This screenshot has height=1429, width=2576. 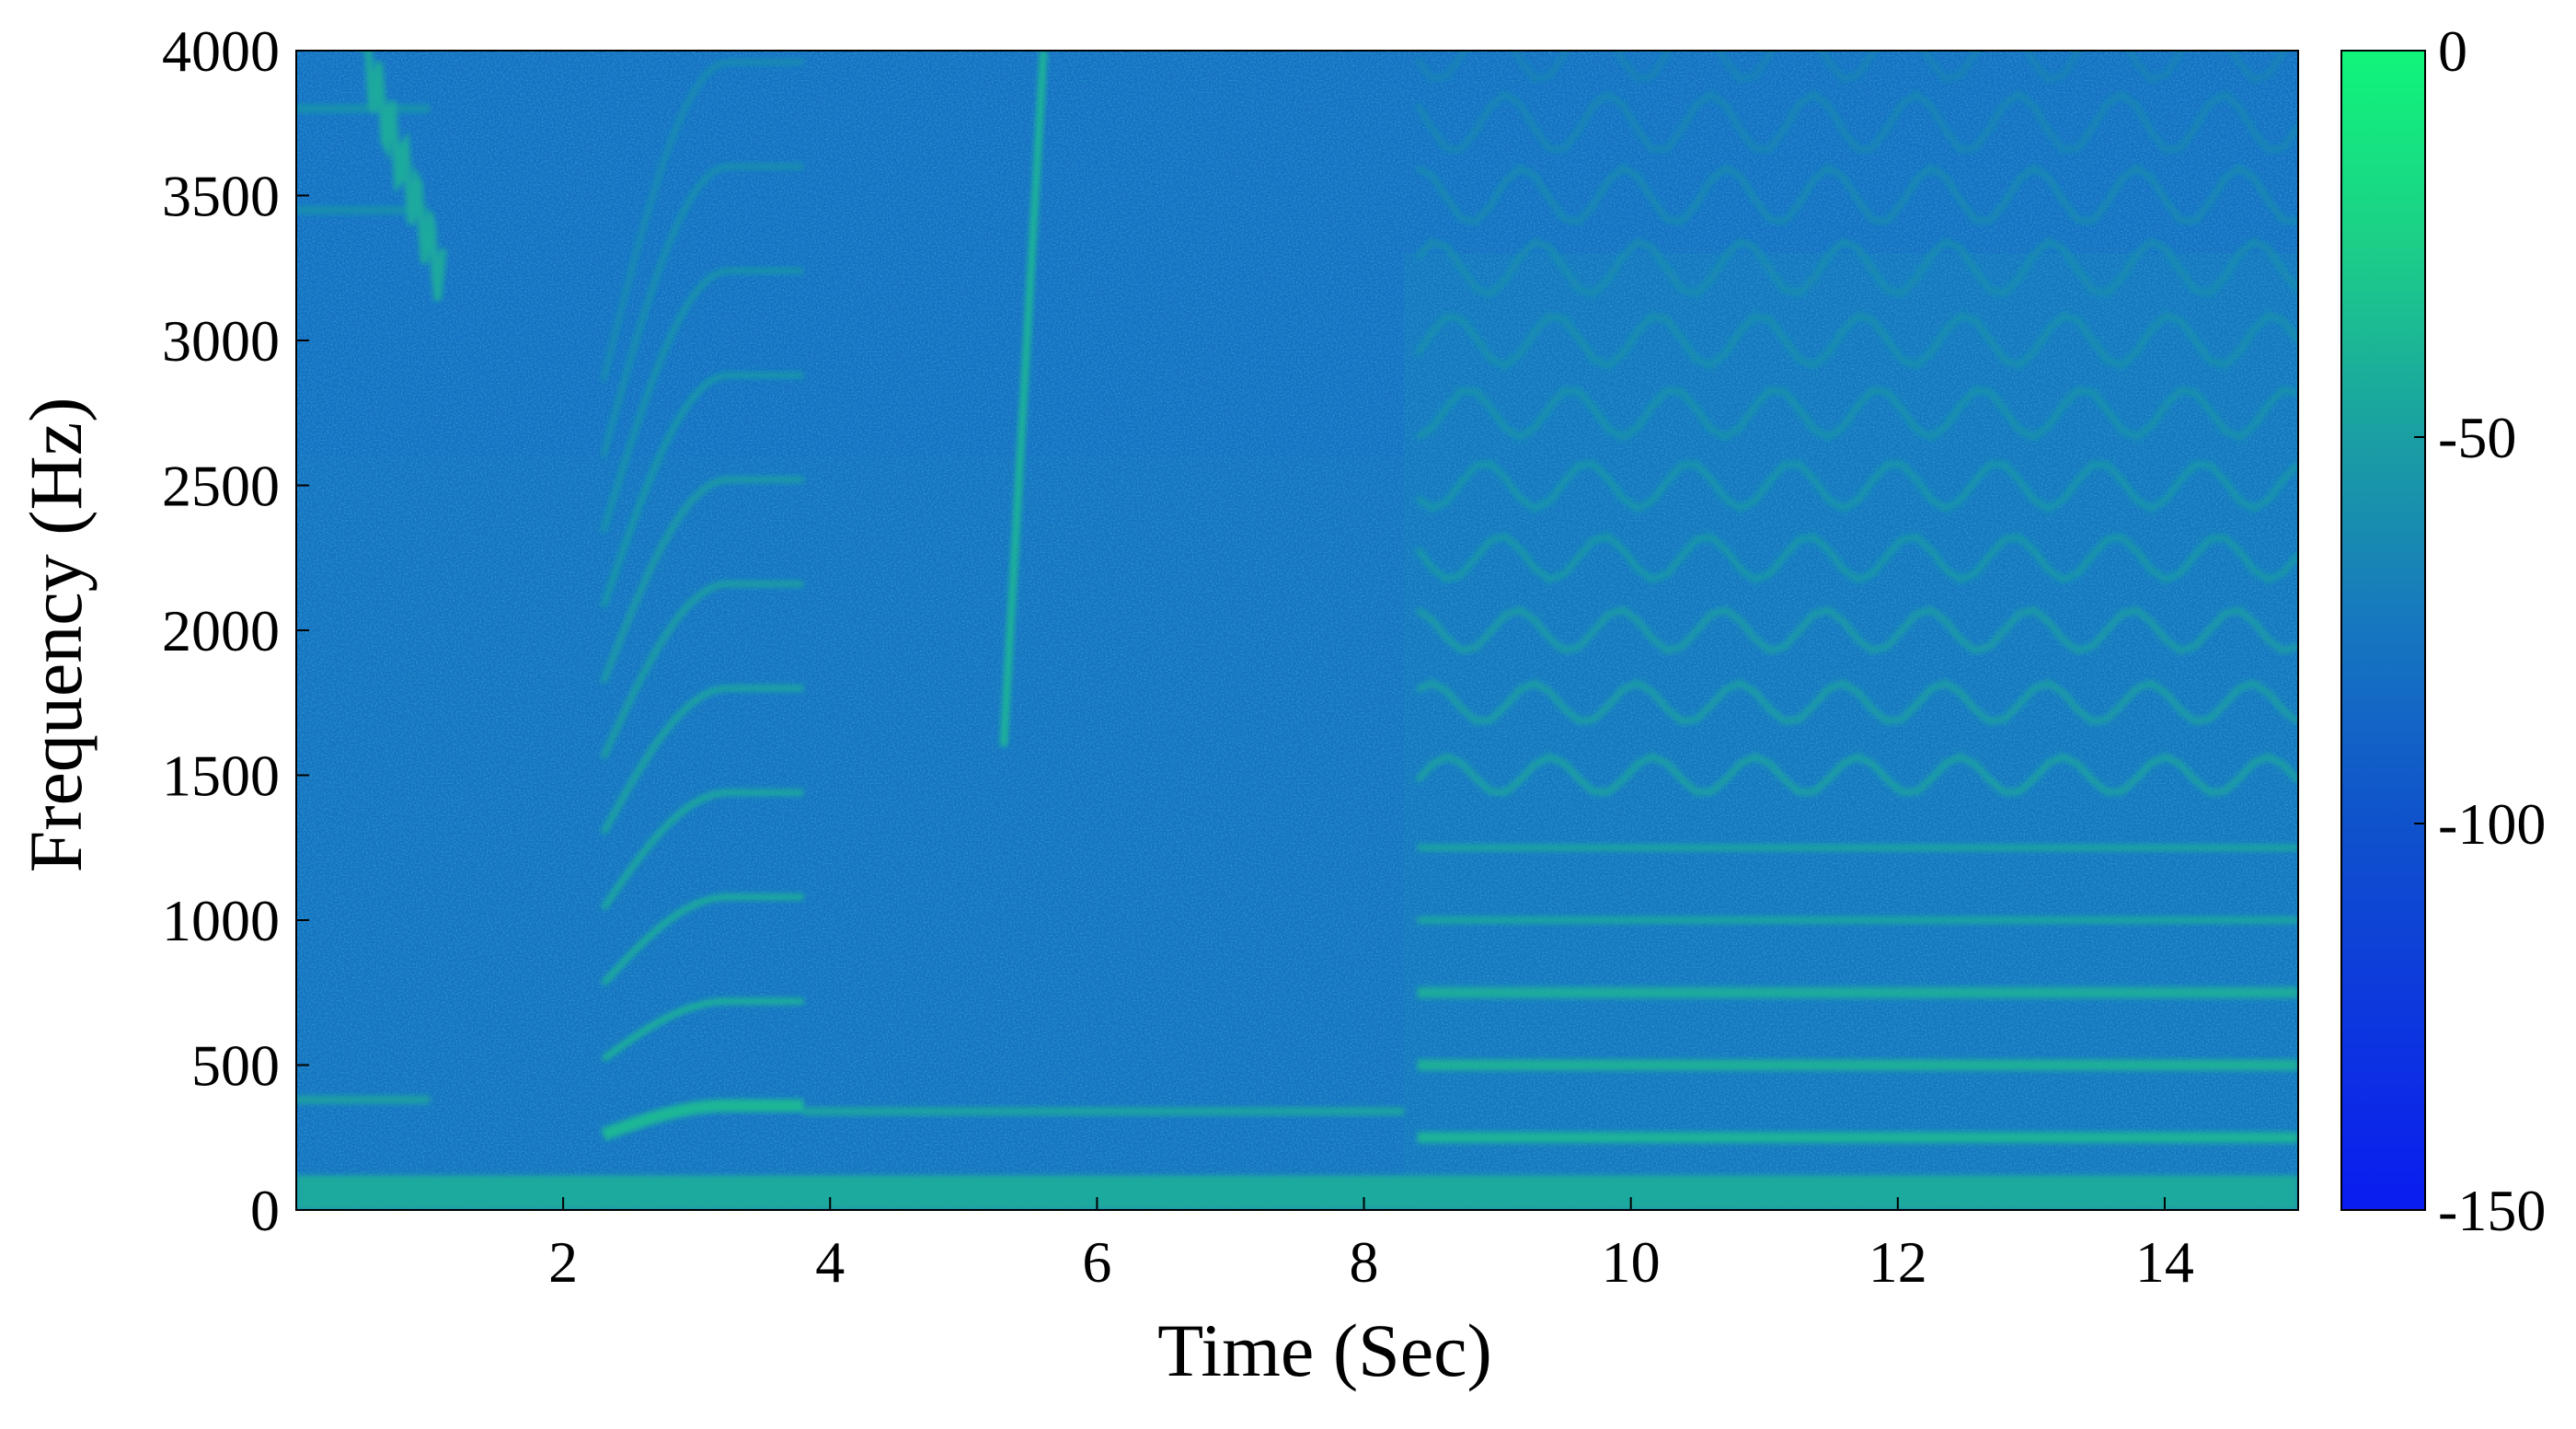 I want to click on chirp-trace, so click(x=404, y=176).